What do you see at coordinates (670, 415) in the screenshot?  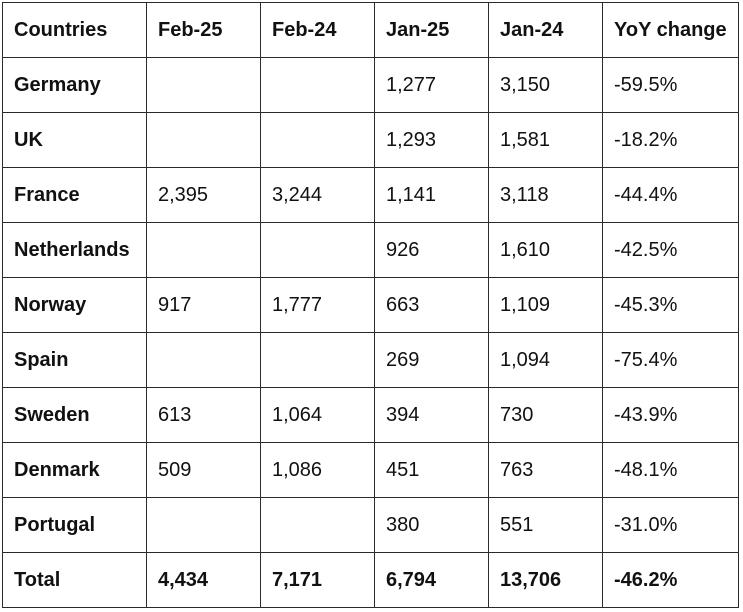 I see `change-cell: -43.9%` at bounding box center [670, 415].